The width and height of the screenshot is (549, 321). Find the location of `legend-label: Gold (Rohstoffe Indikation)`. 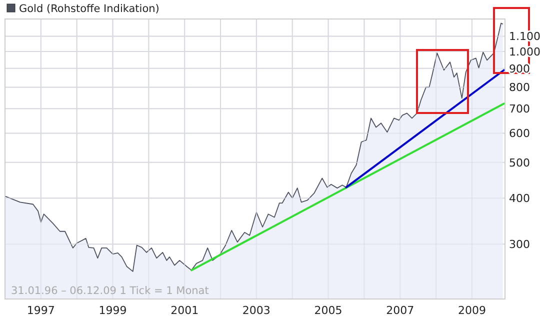

legend-label: Gold (Rohstoffe Indikation) is located at coordinates (89, 9).